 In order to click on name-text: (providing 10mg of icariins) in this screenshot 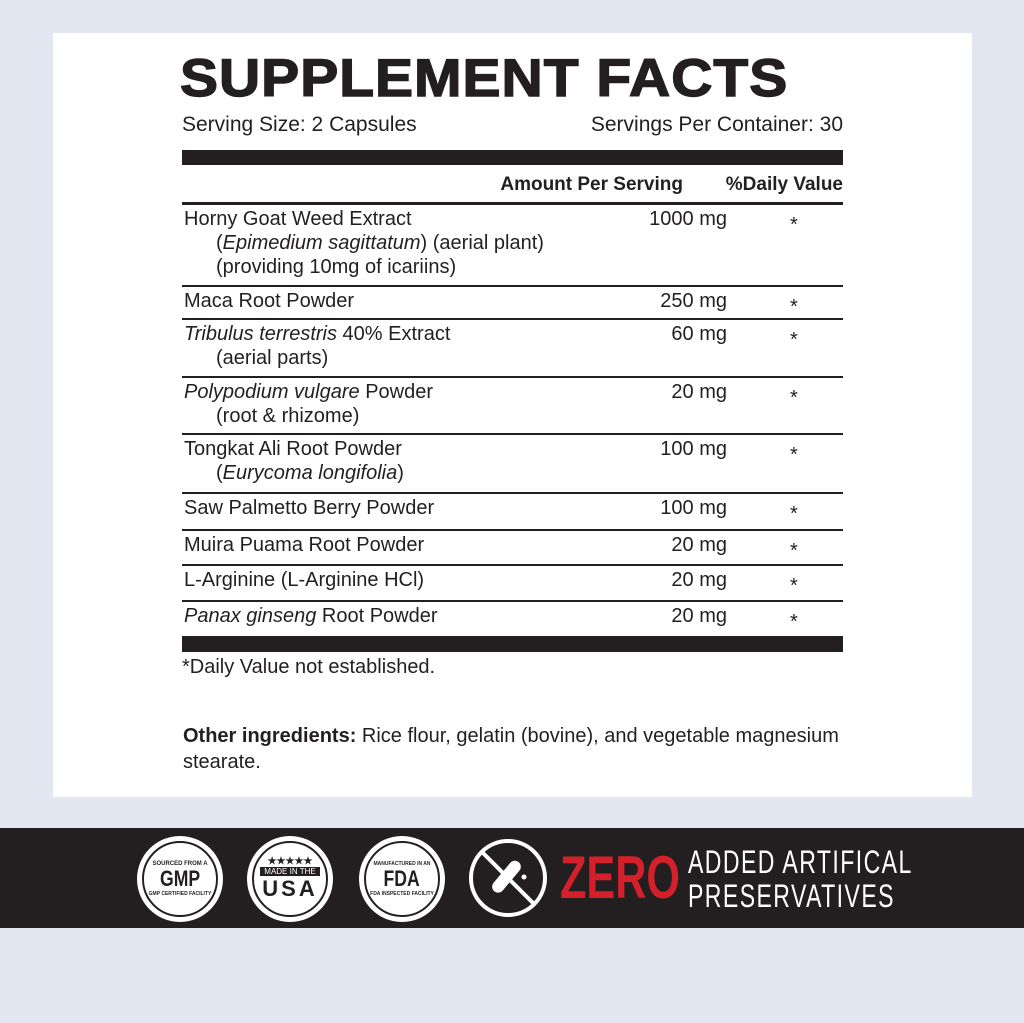, I will do `click(336, 267)`.